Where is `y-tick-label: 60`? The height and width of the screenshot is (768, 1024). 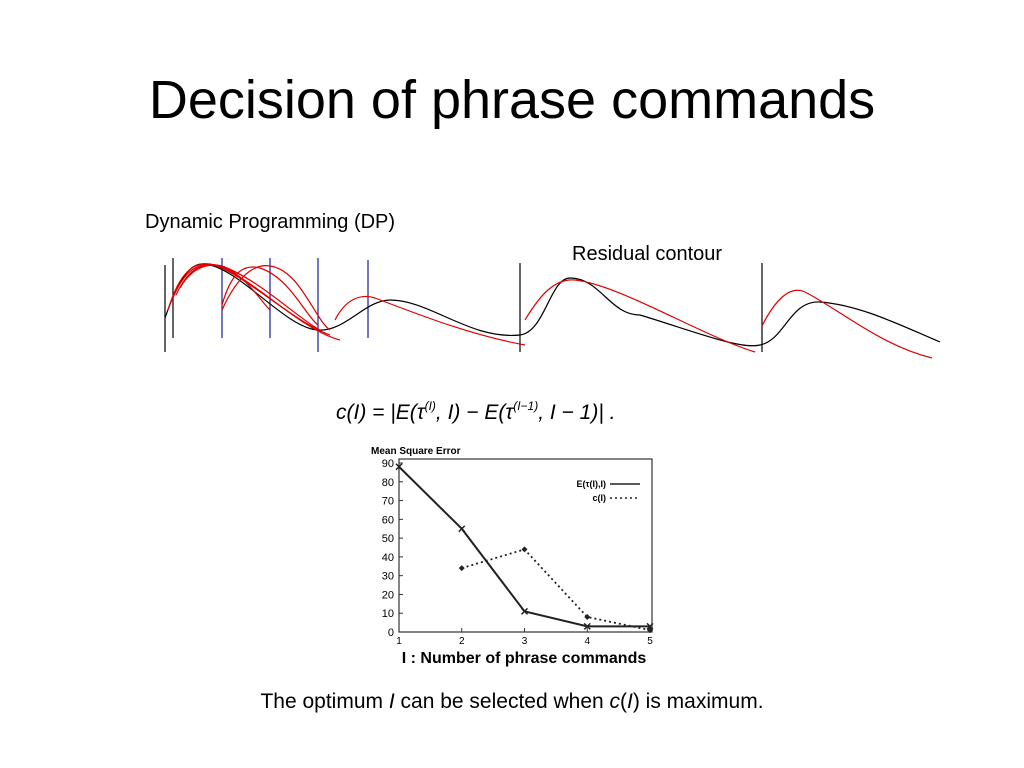 y-tick-label: 60 is located at coordinates (388, 520).